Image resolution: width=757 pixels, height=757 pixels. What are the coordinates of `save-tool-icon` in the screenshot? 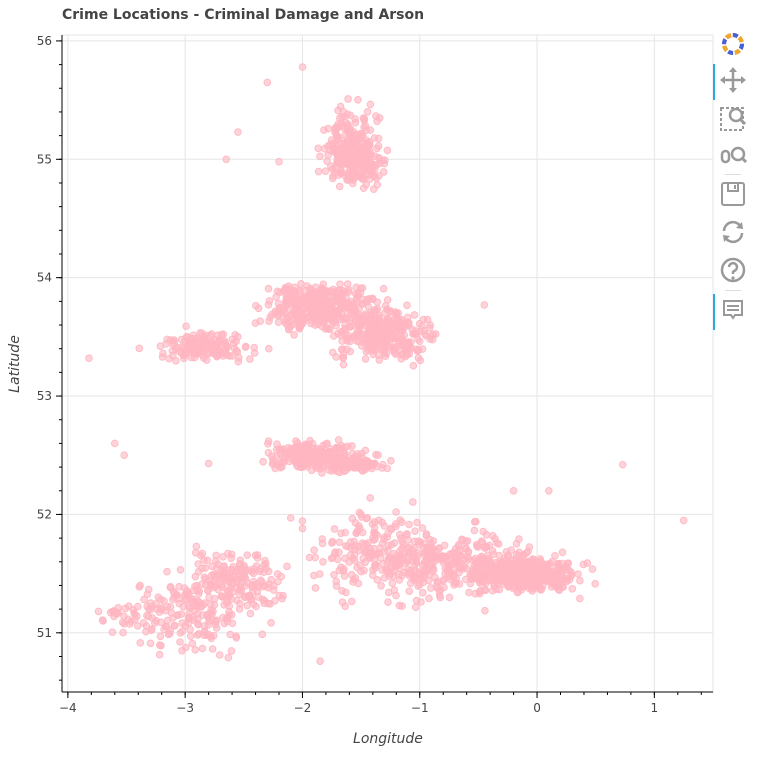 It's located at (733, 194).